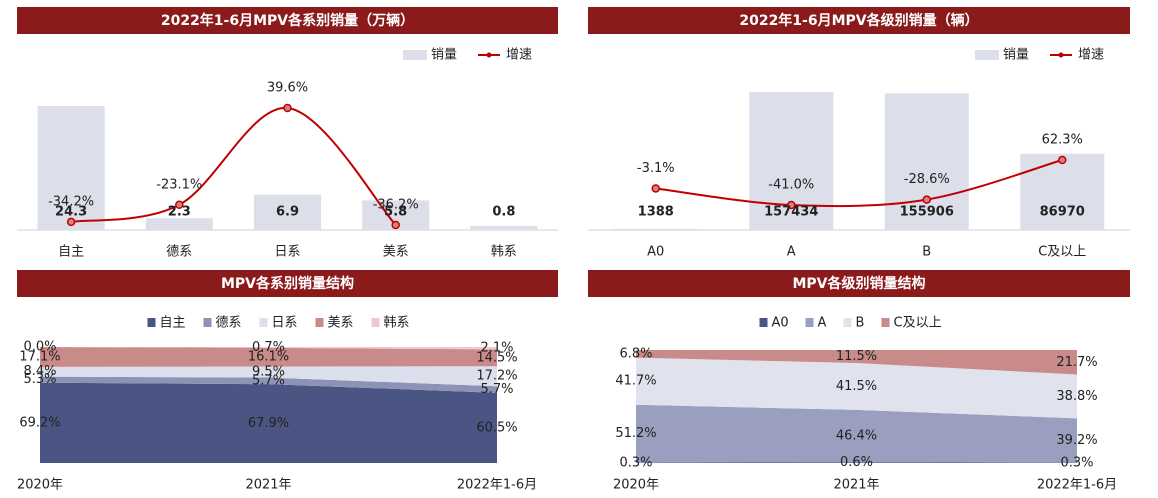 This screenshot has height=498, width=1158. Describe the element at coordinates (496, 376) in the screenshot. I see `value-label: 17.2%` at that location.